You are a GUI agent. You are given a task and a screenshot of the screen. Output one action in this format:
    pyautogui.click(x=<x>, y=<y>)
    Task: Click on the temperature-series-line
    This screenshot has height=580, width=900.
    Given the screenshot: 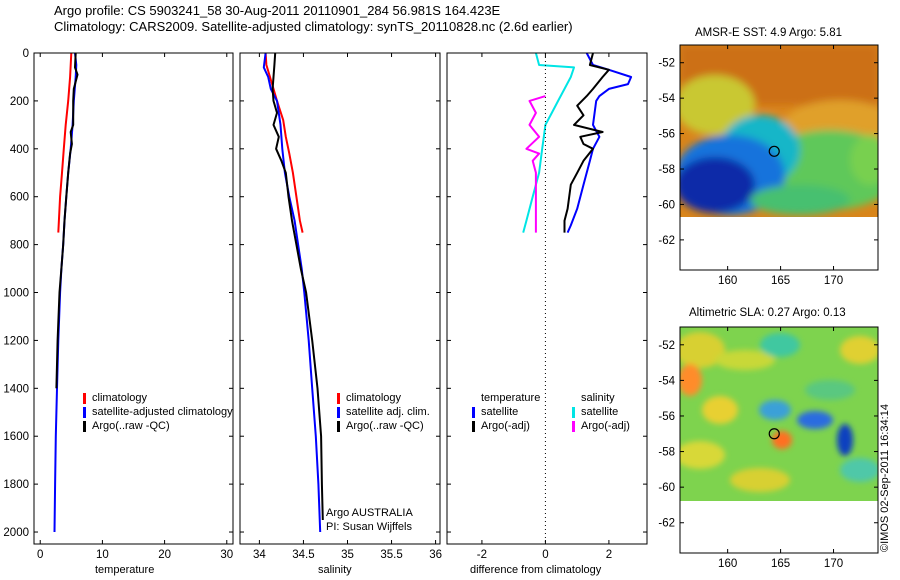 What is the action you would take?
    pyautogui.click(x=65, y=143)
    